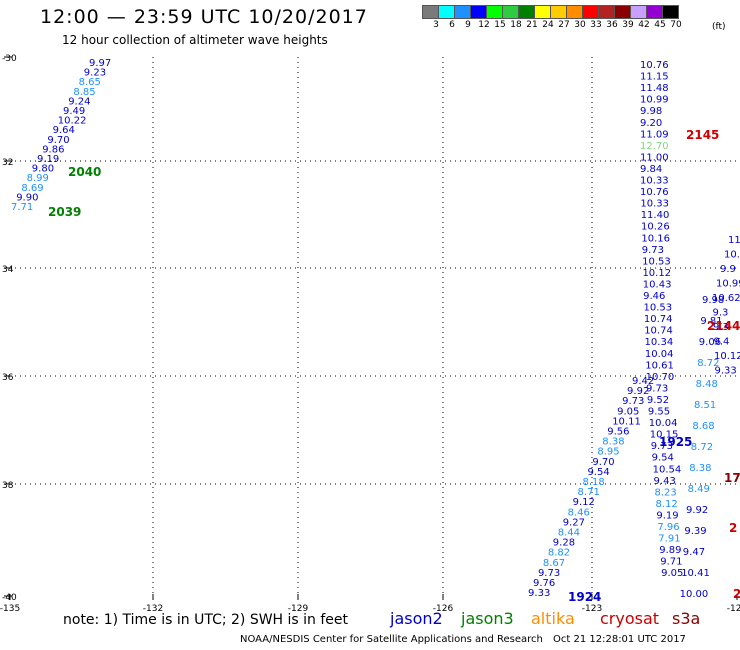 This screenshot has width=740, height=650. I want to click on swh-value: 10.70, so click(660, 377).